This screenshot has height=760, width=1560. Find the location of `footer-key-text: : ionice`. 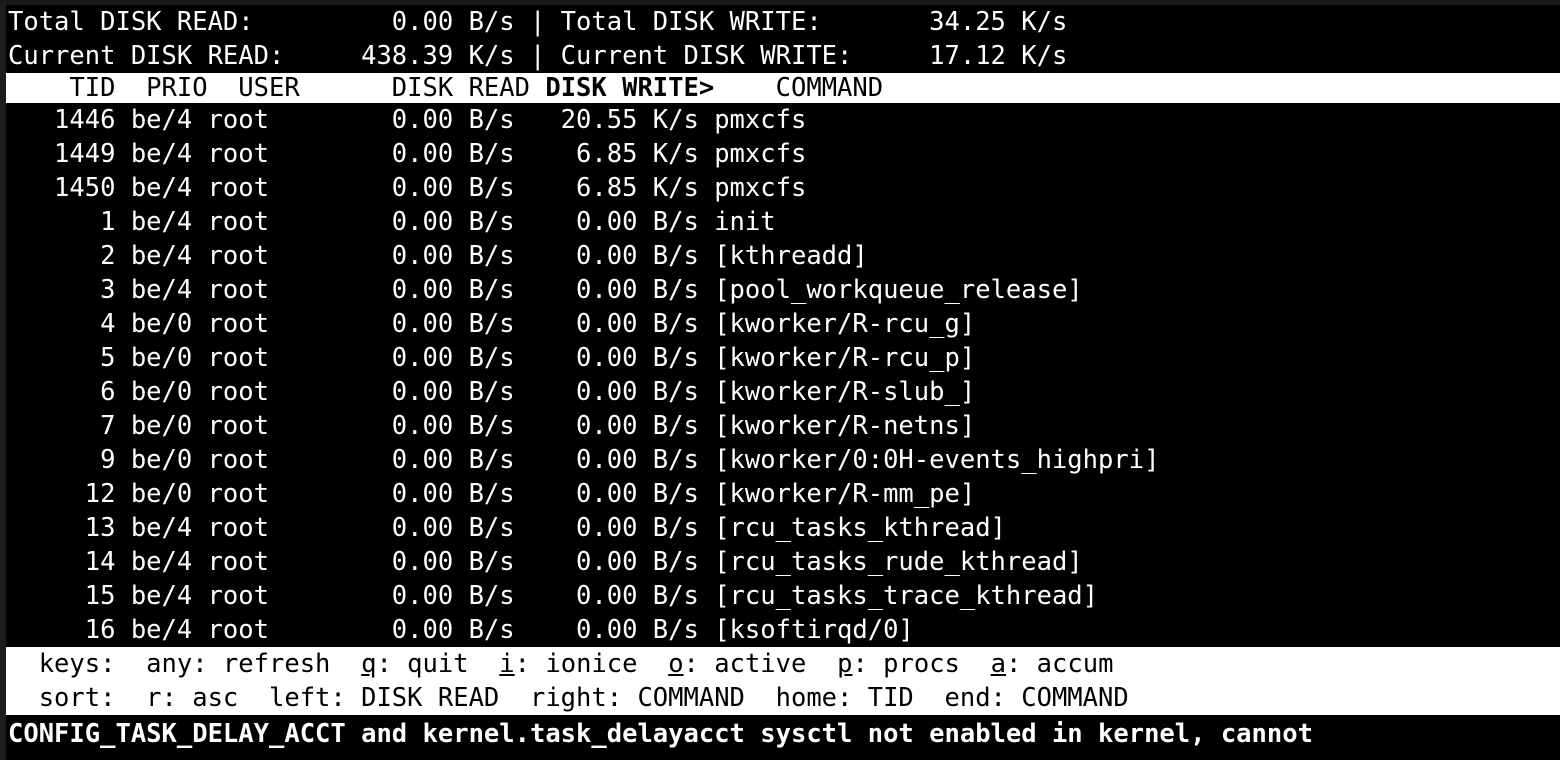

footer-key-text: : ionice is located at coordinates (591, 664).